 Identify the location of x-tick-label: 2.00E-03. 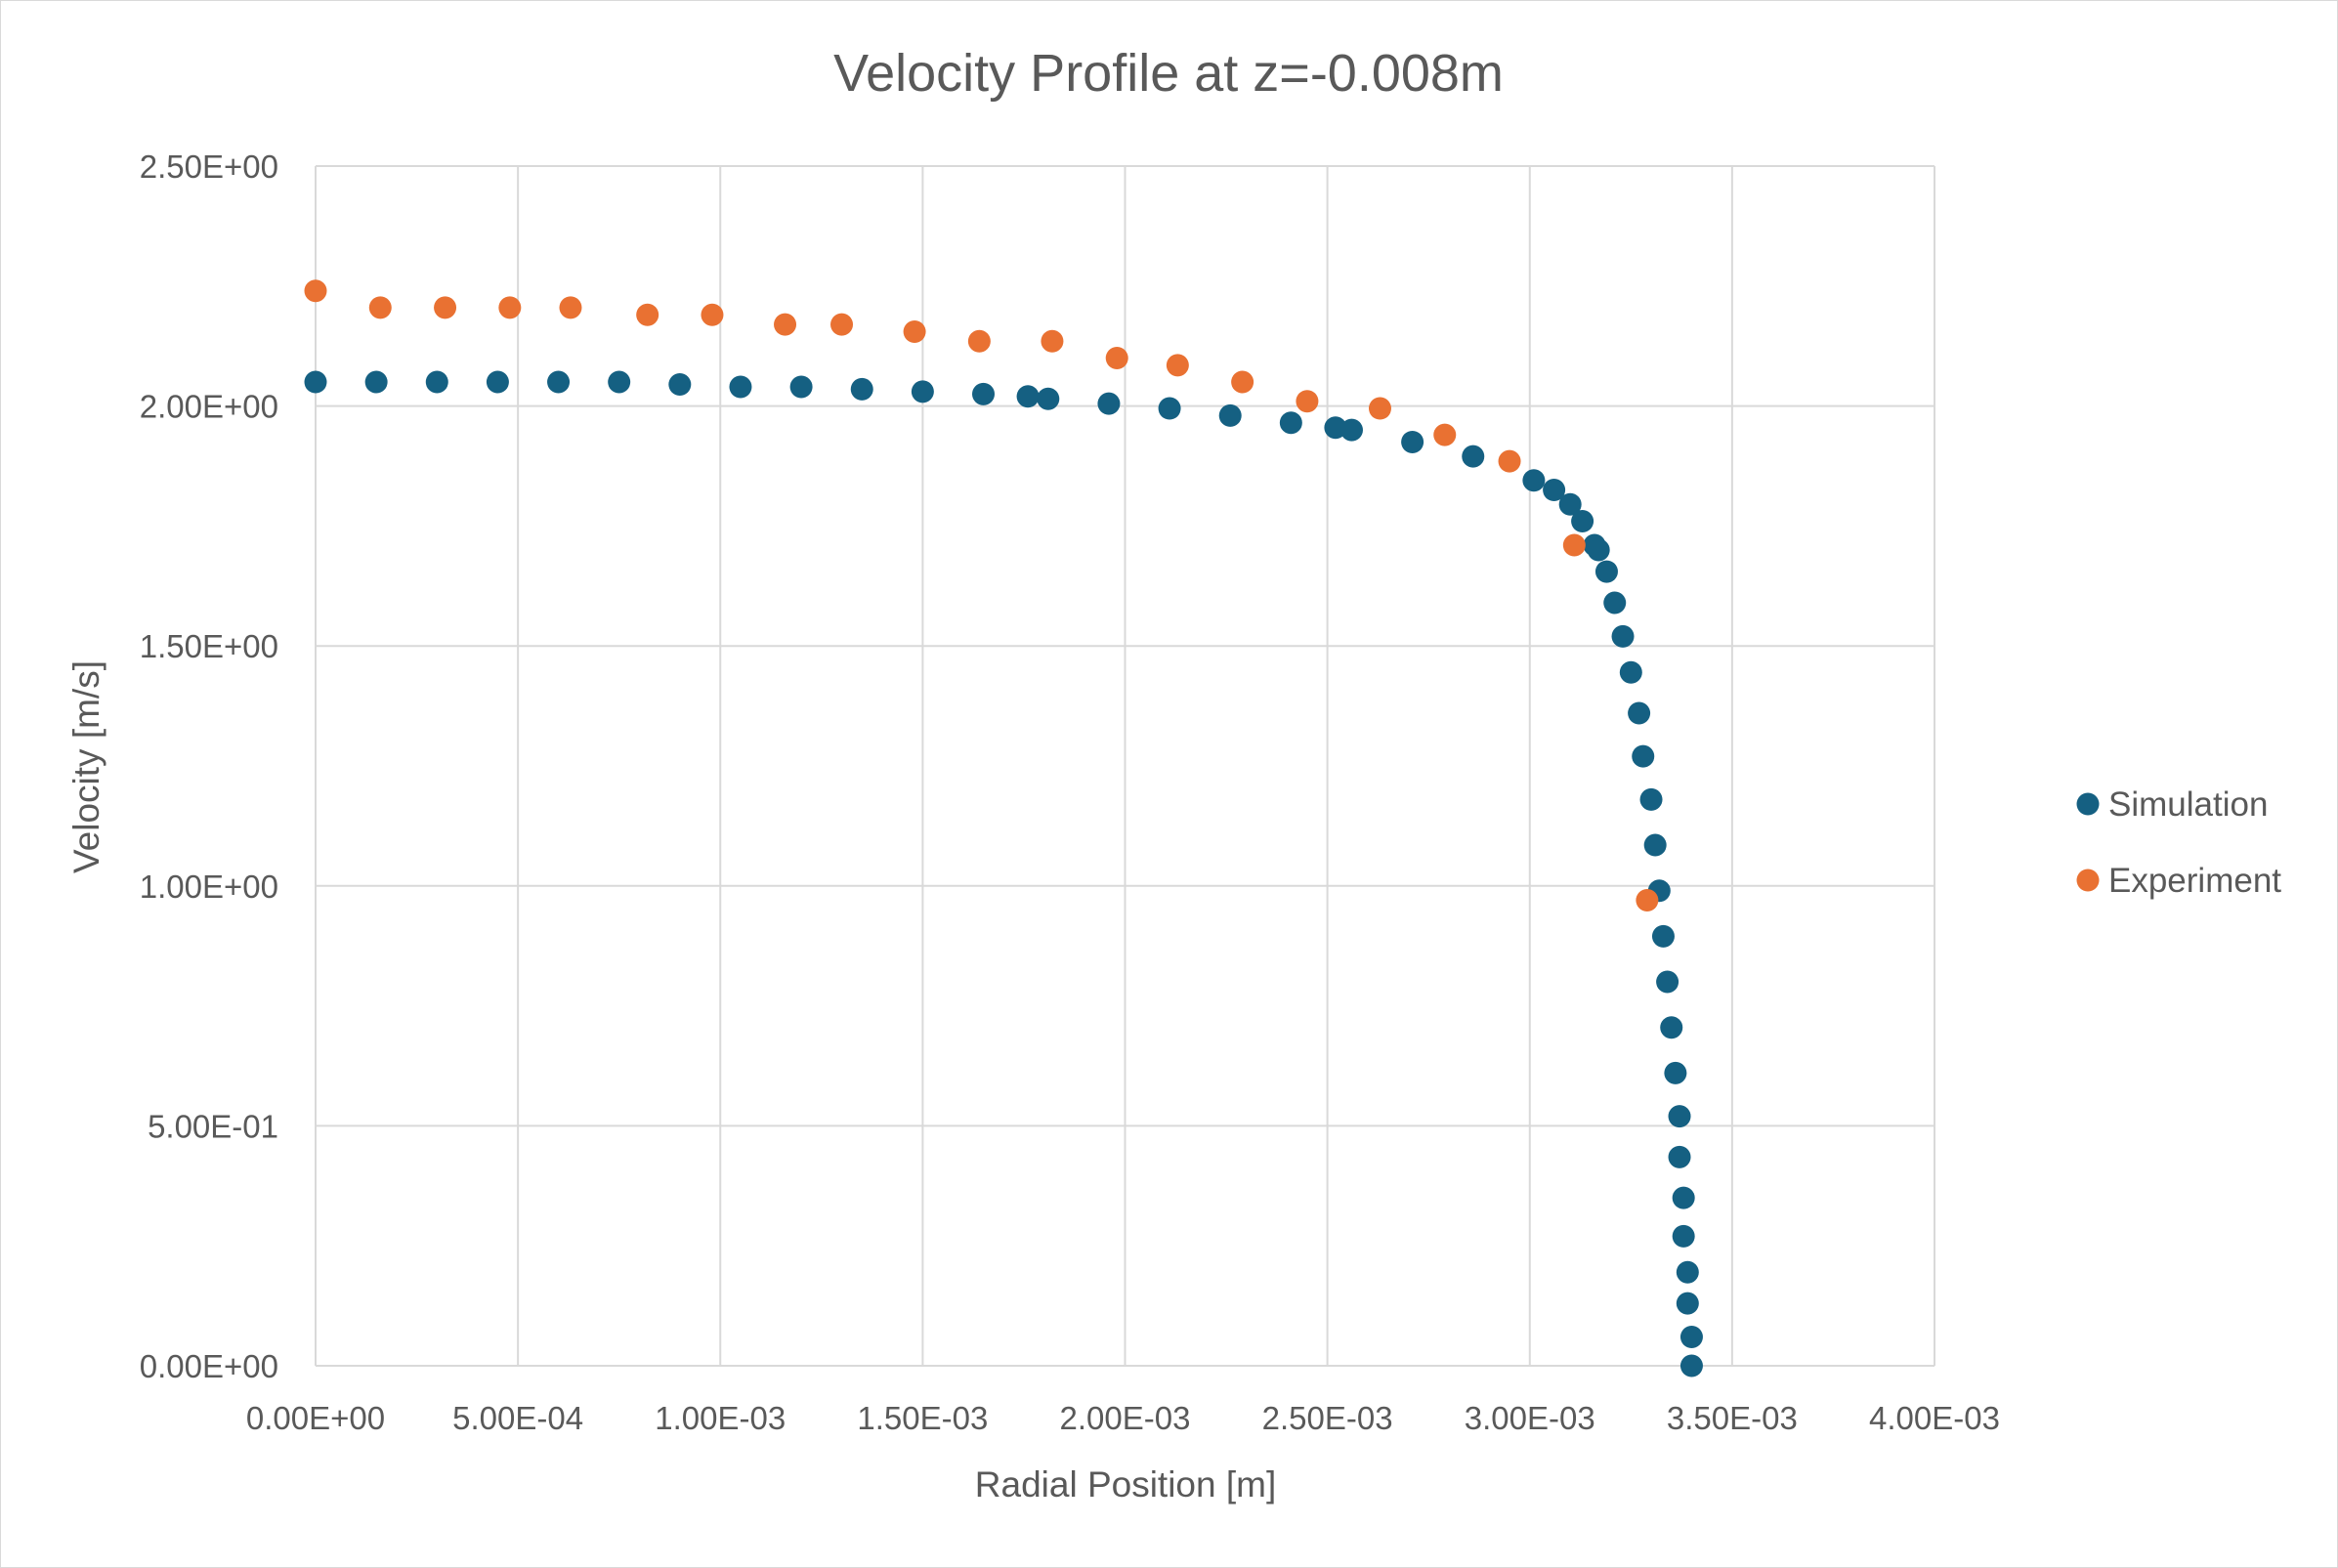
(1125, 1418).